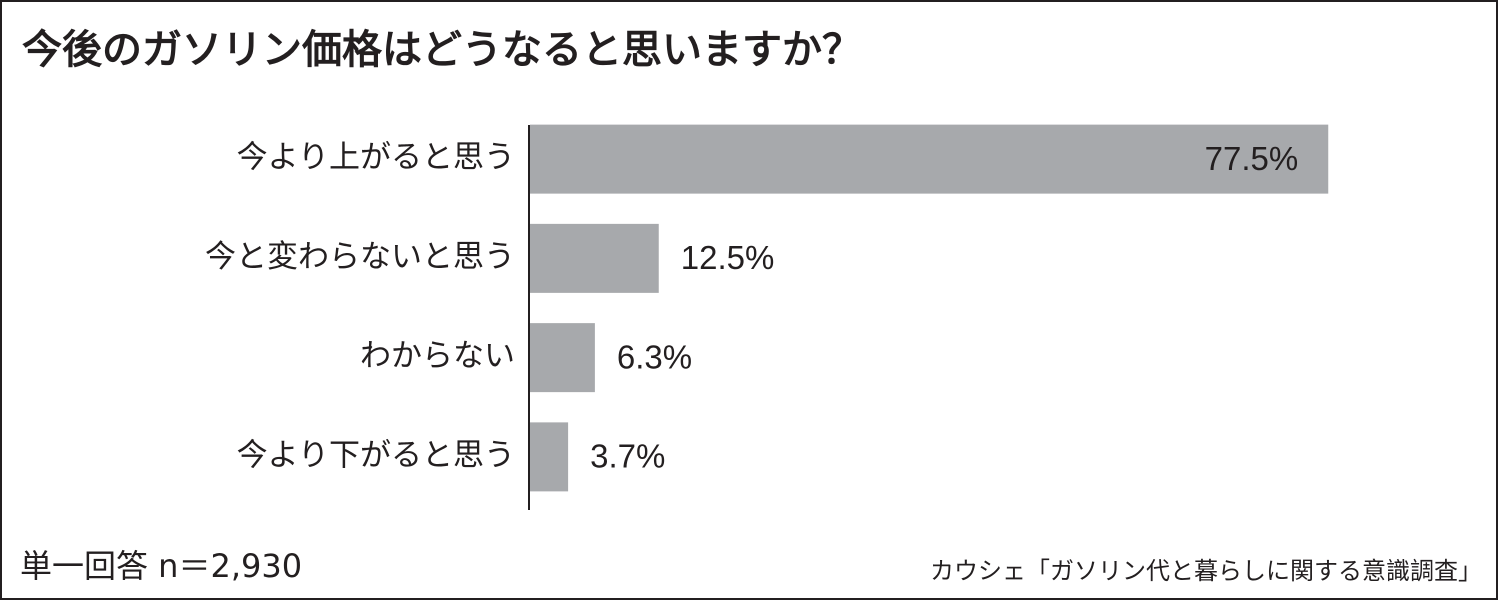 The height and width of the screenshot is (602, 1500). I want to click on source: カウシェ「ガソリン代と暮らしに関する意識調査」, so click(1206, 571).